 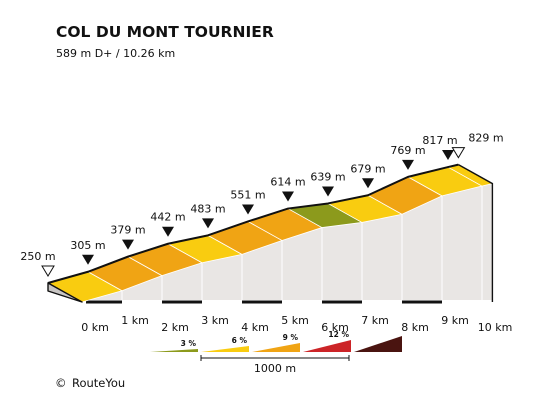 What do you see at coordinates (407, 150) in the screenshot?
I see `elevation-label: 769 m` at bounding box center [407, 150].